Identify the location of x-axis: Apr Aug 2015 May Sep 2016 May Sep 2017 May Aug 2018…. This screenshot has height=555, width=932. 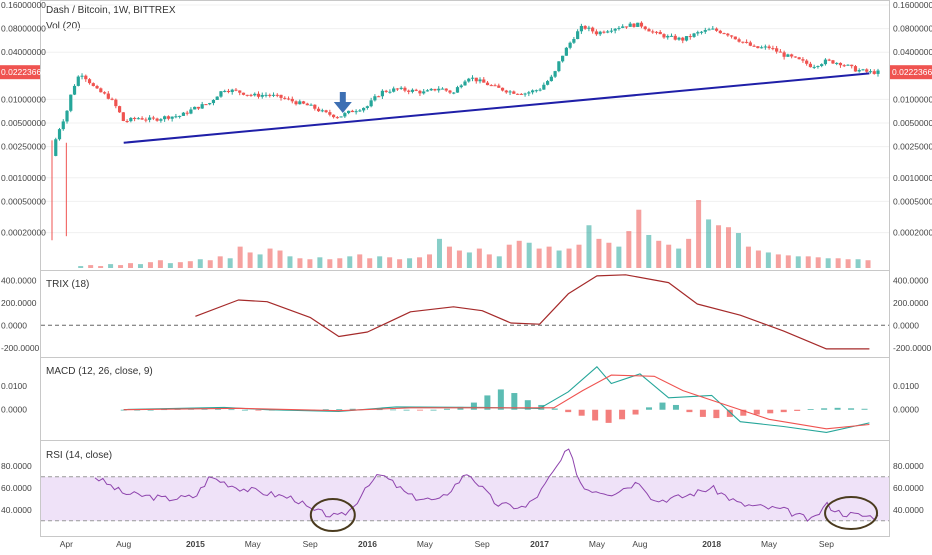
(447, 544).